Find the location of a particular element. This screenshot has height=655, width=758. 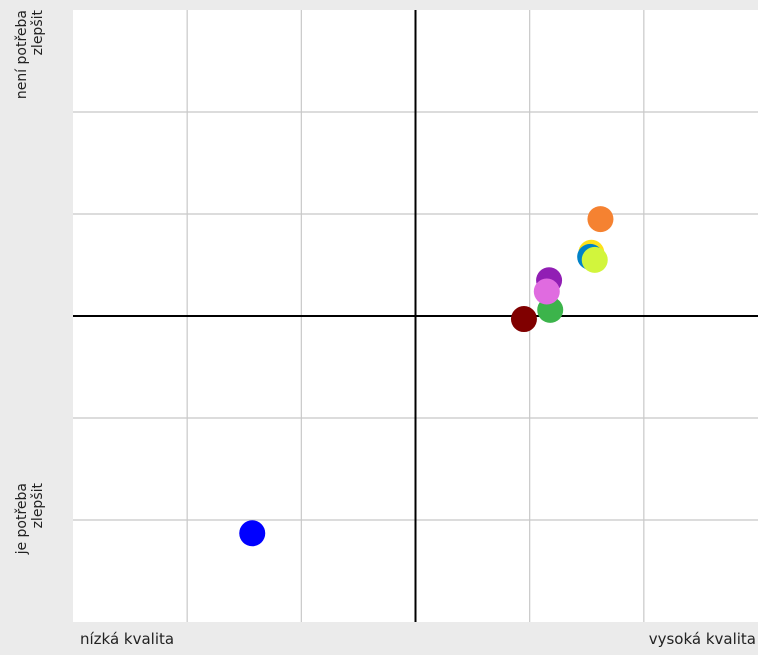

y-top-label-line2: zlepšit is located at coordinates (38, 33).